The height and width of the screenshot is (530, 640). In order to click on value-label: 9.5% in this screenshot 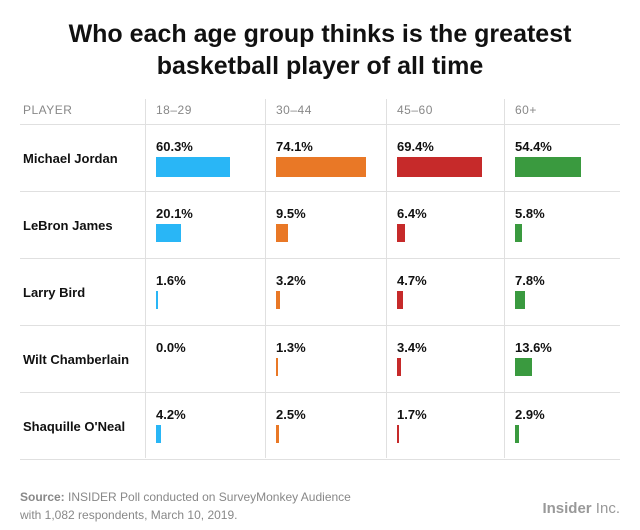, I will do `click(291, 213)`.